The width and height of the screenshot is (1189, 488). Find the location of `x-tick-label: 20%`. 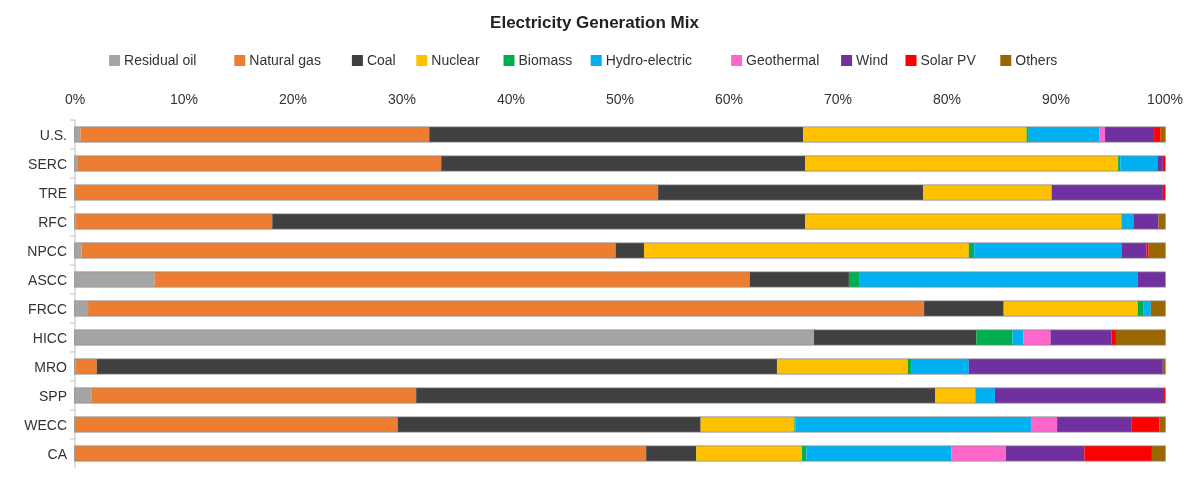

x-tick-label: 20% is located at coordinates (293, 99).